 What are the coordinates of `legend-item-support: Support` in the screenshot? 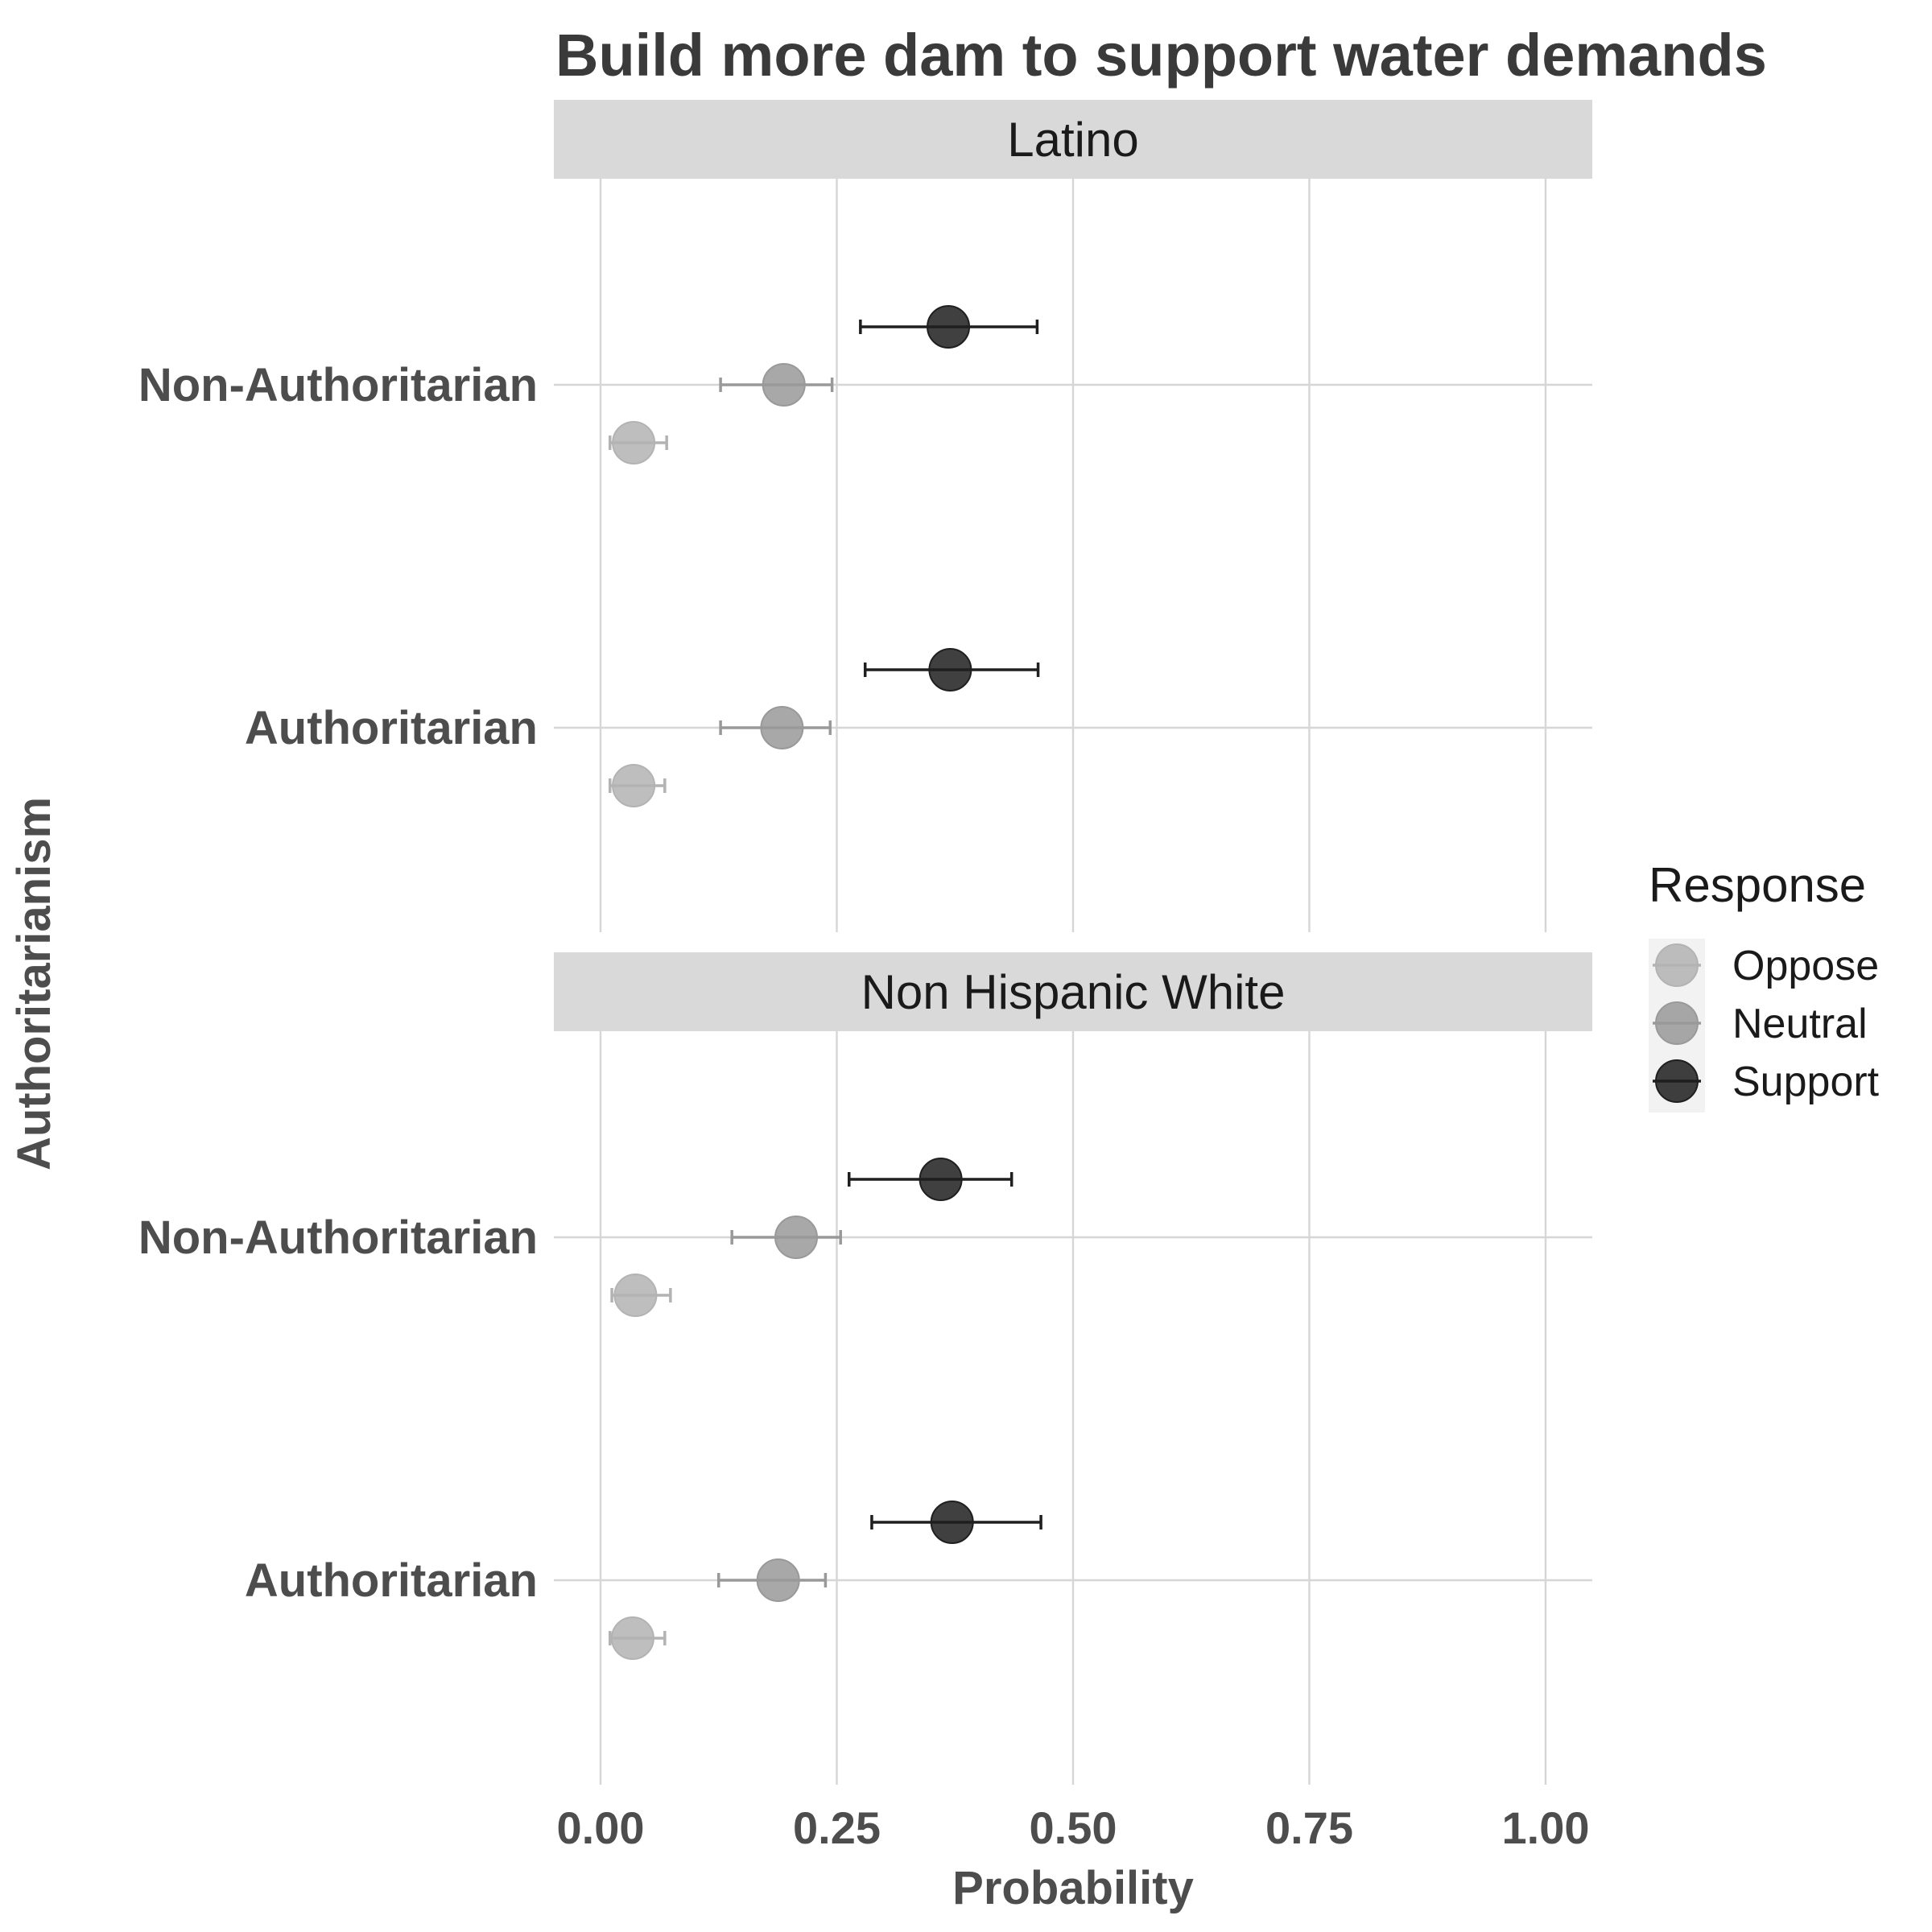 It's located at (1767, 1082).